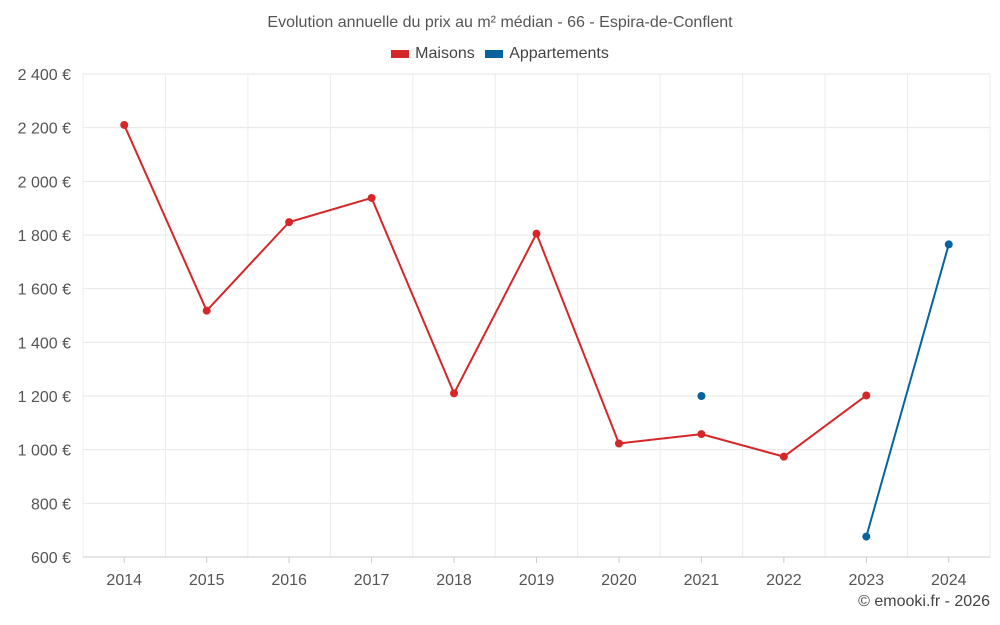  What do you see at coordinates (702, 580) in the screenshot?
I see `x-tick-label: 2021` at bounding box center [702, 580].